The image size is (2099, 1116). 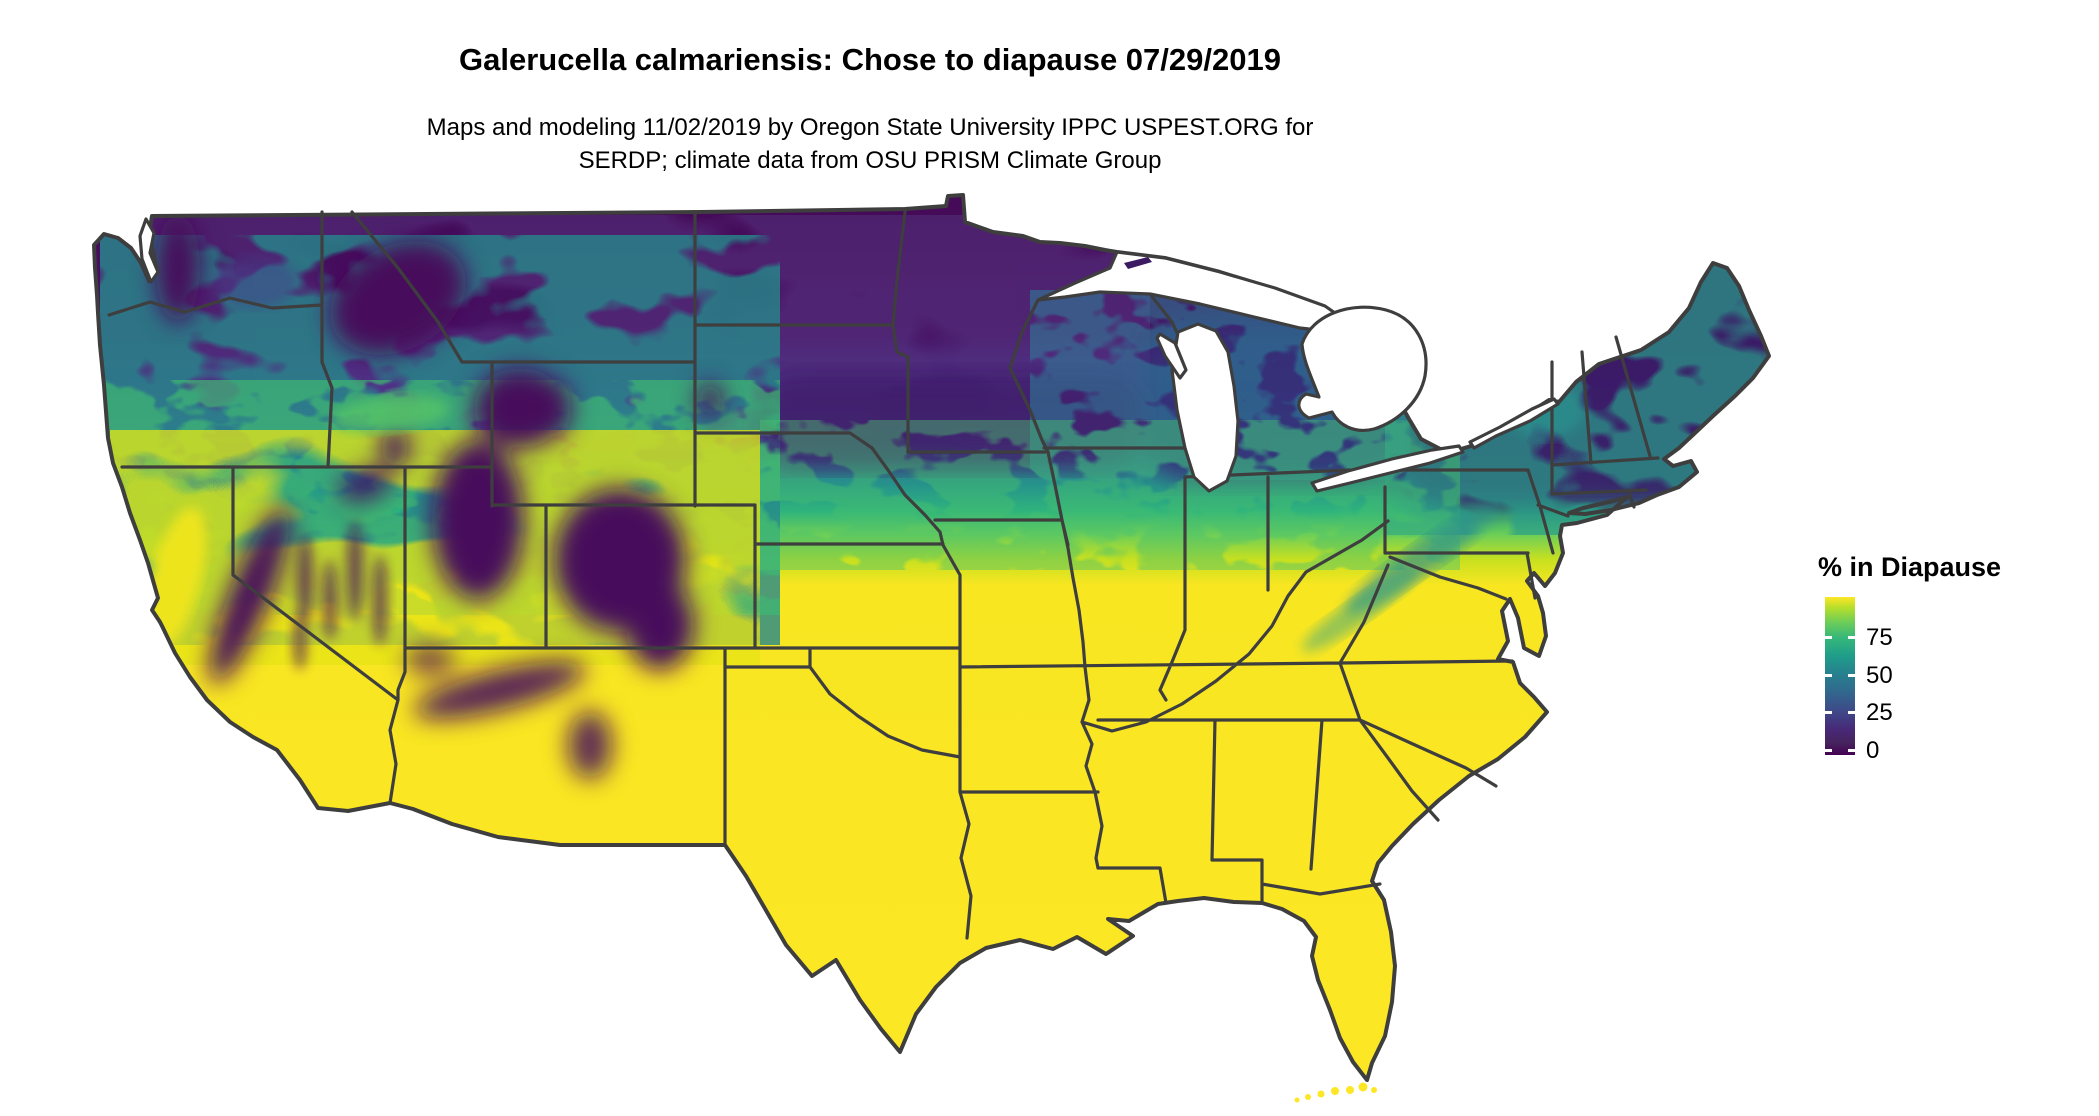 What do you see at coordinates (1514, 423) in the screenshot?
I see `lake-ontario` at bounding box center [1514, 423].